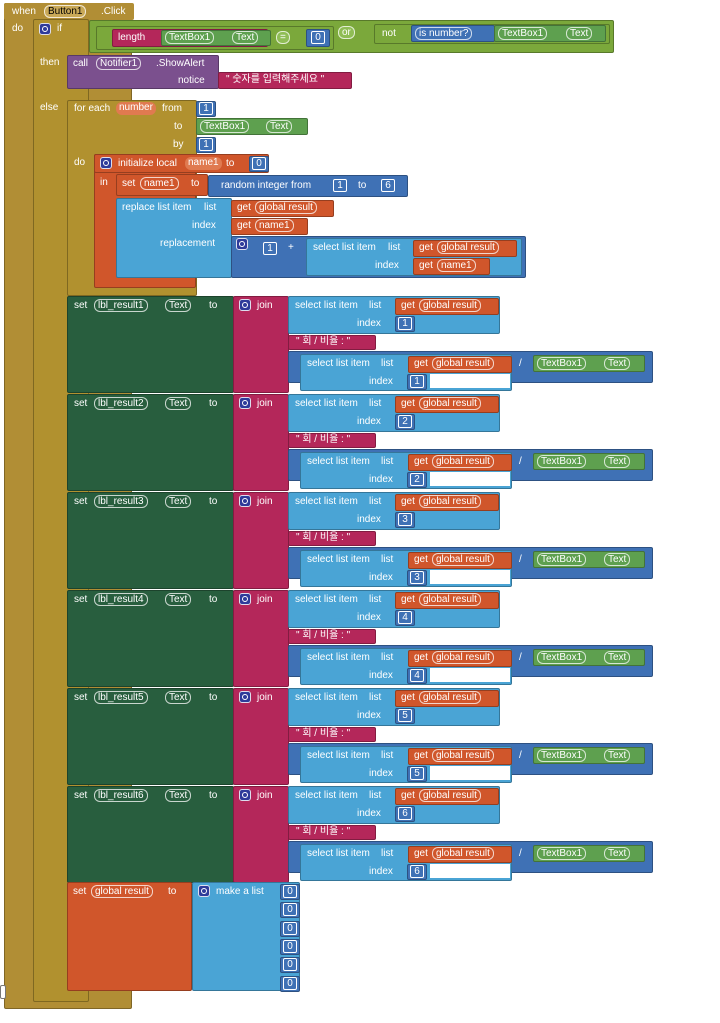  What do you see at coordinates (259, 163) in the screenshot?
I see `local-init-value: 0` at bounding box center [259, 163].